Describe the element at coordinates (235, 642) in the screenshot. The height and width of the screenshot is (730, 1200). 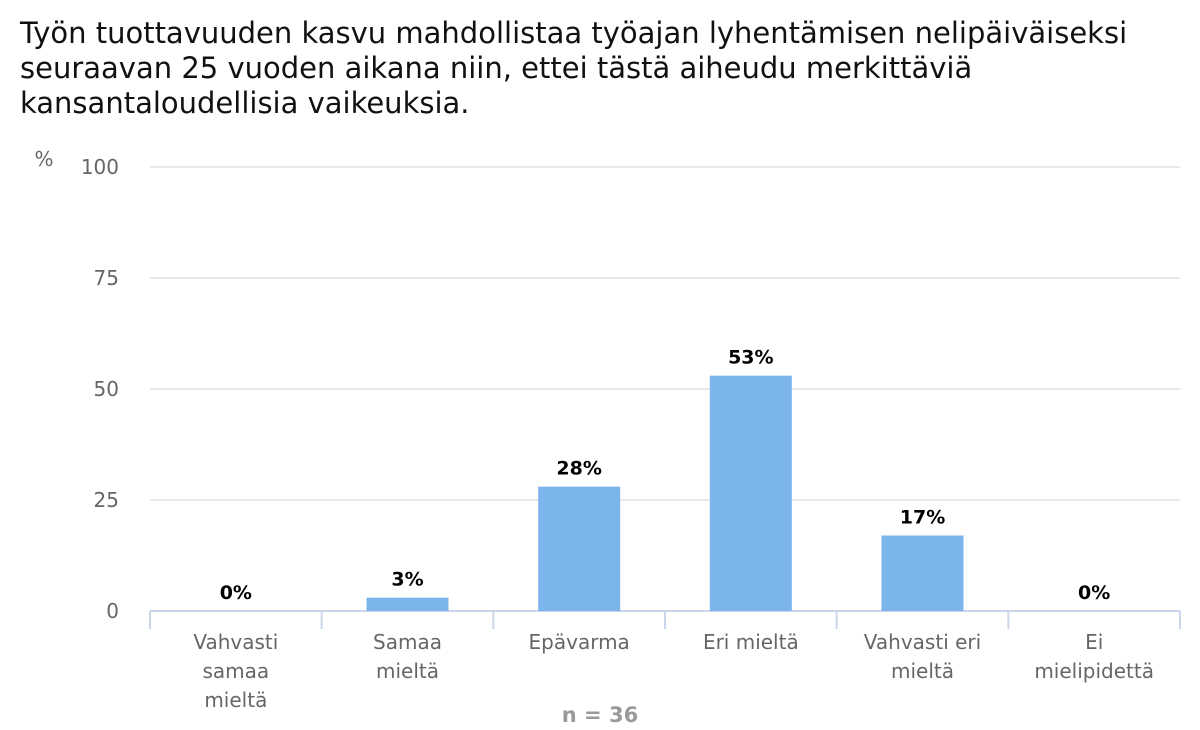
I see `x-category-label-line: Vahvasti` at that location.